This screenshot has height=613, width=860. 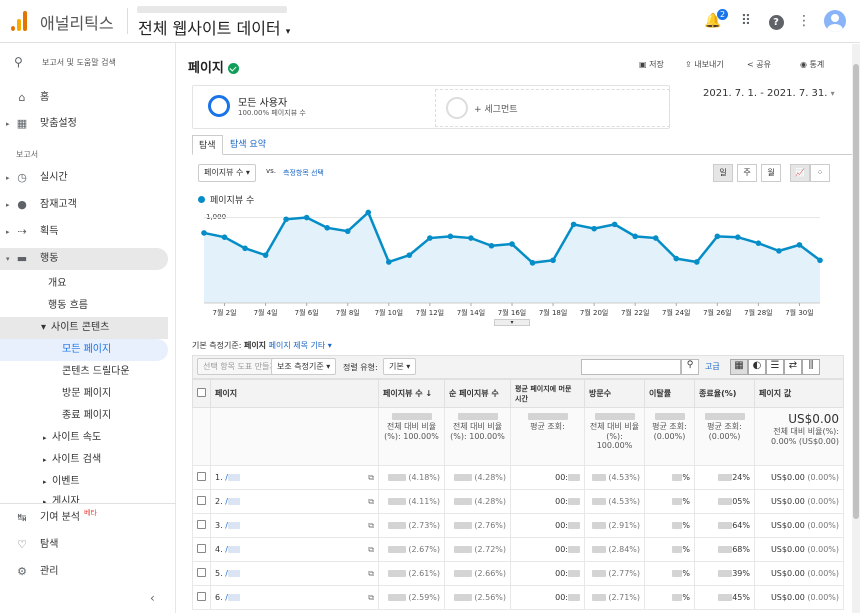 What do you see at coordinates (747, 173) in the screenshot?
I see `period-week-button: 주` at bounding box center [747, 173].